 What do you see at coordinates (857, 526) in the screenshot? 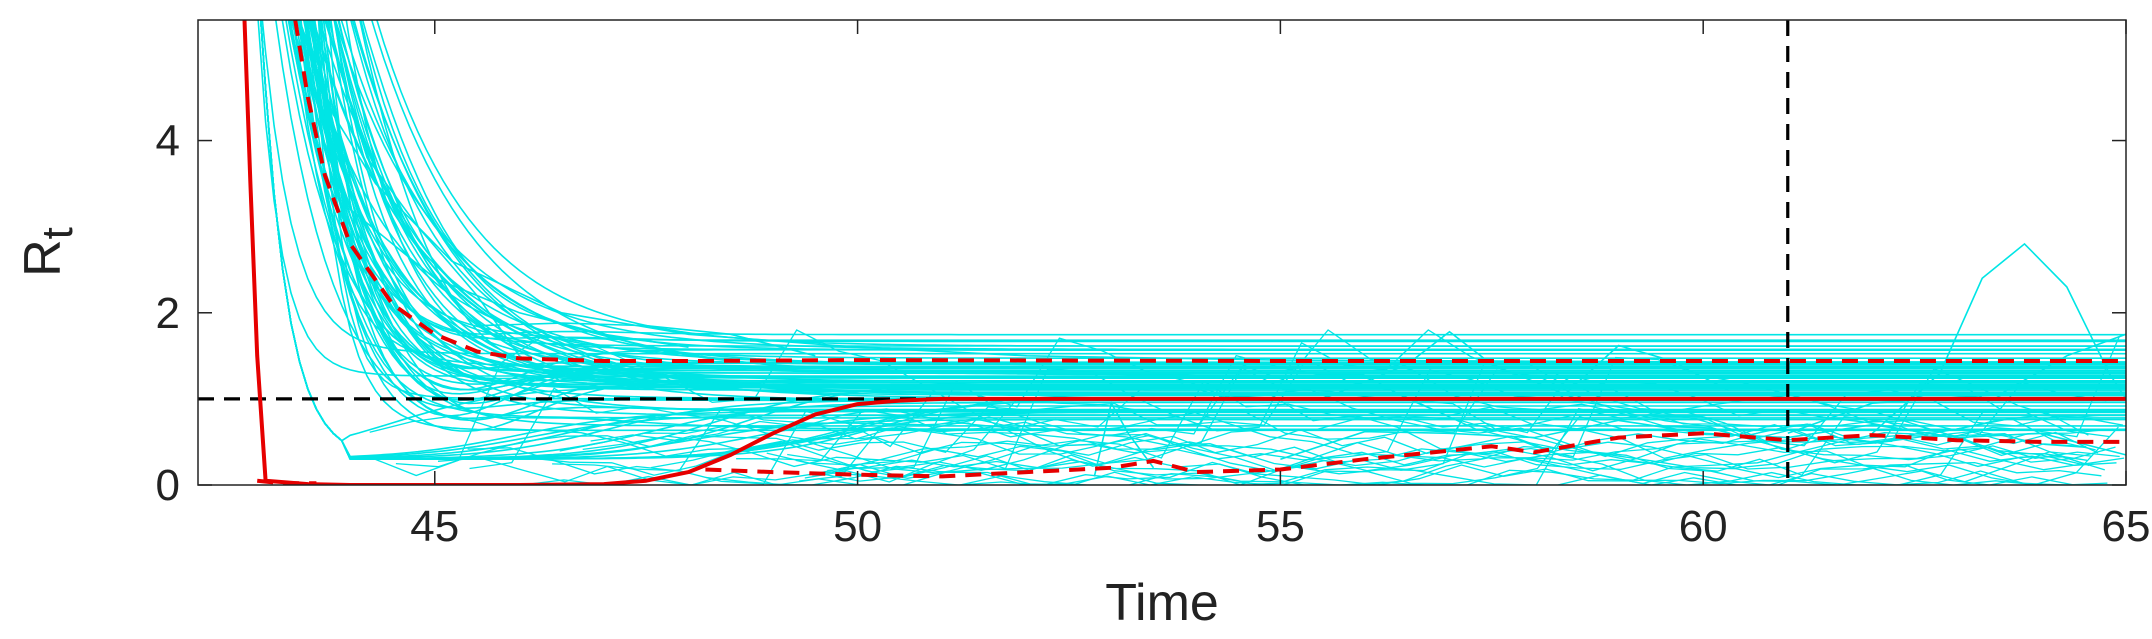
I see `x-tick-label: 50` at bounding box center [857, 526].